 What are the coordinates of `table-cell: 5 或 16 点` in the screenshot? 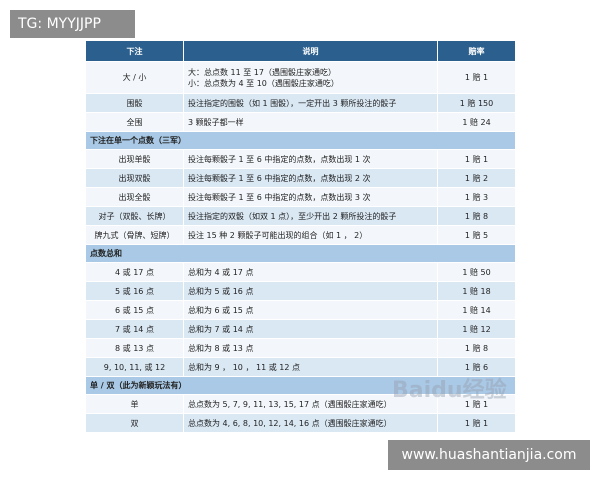 It's located at (134, 291).